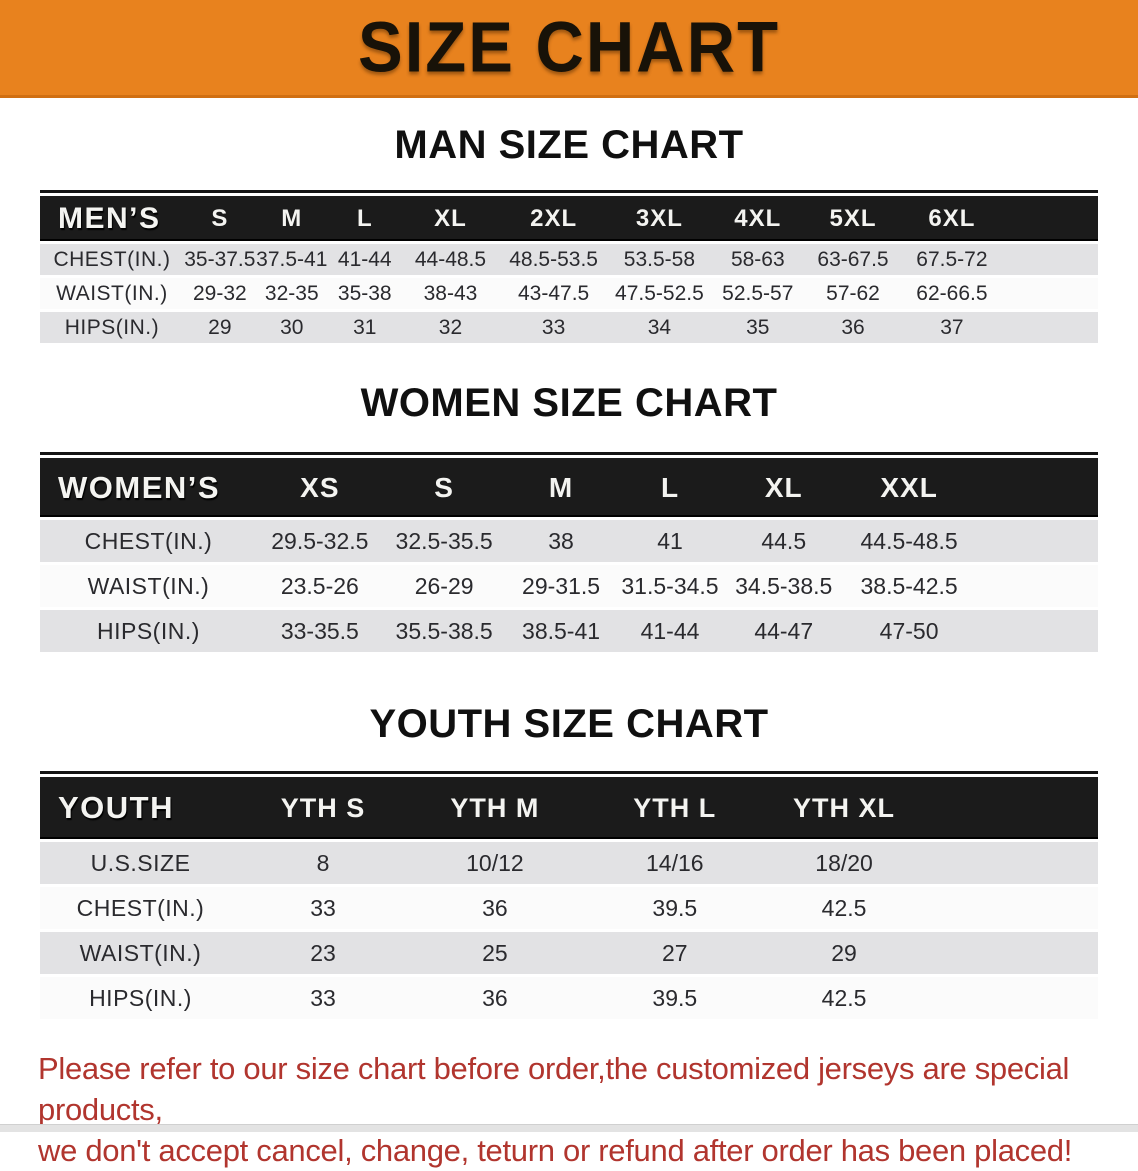  I want to click on size-value: 30, so click(291, 327).